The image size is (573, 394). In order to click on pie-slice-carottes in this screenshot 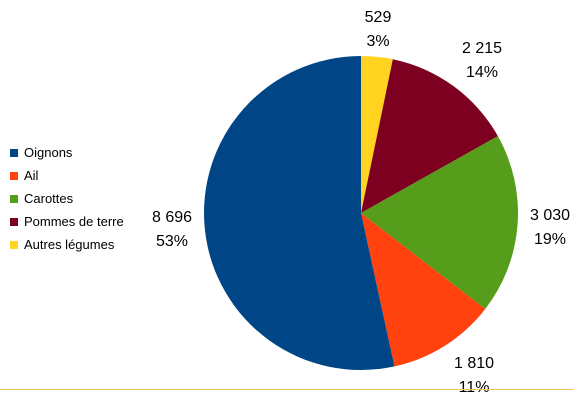, I will do `click(440, 222)`.